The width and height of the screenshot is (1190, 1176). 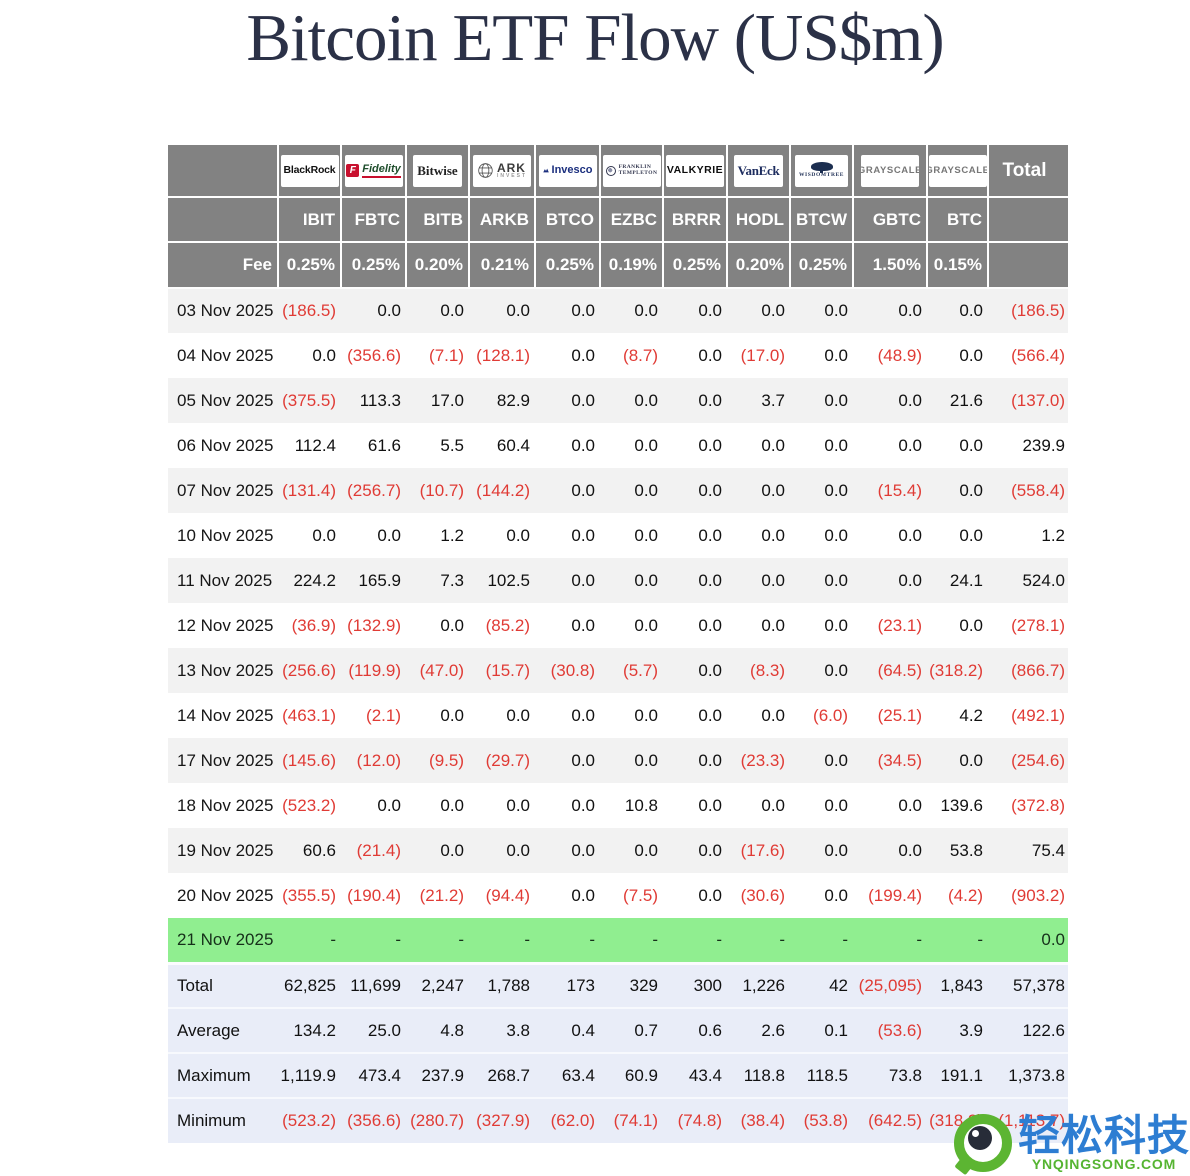 What do you see at coordinates (374, 670) in the screenshot?
I see `flow-cell: (119.9)` at bounding box center [374, 670].